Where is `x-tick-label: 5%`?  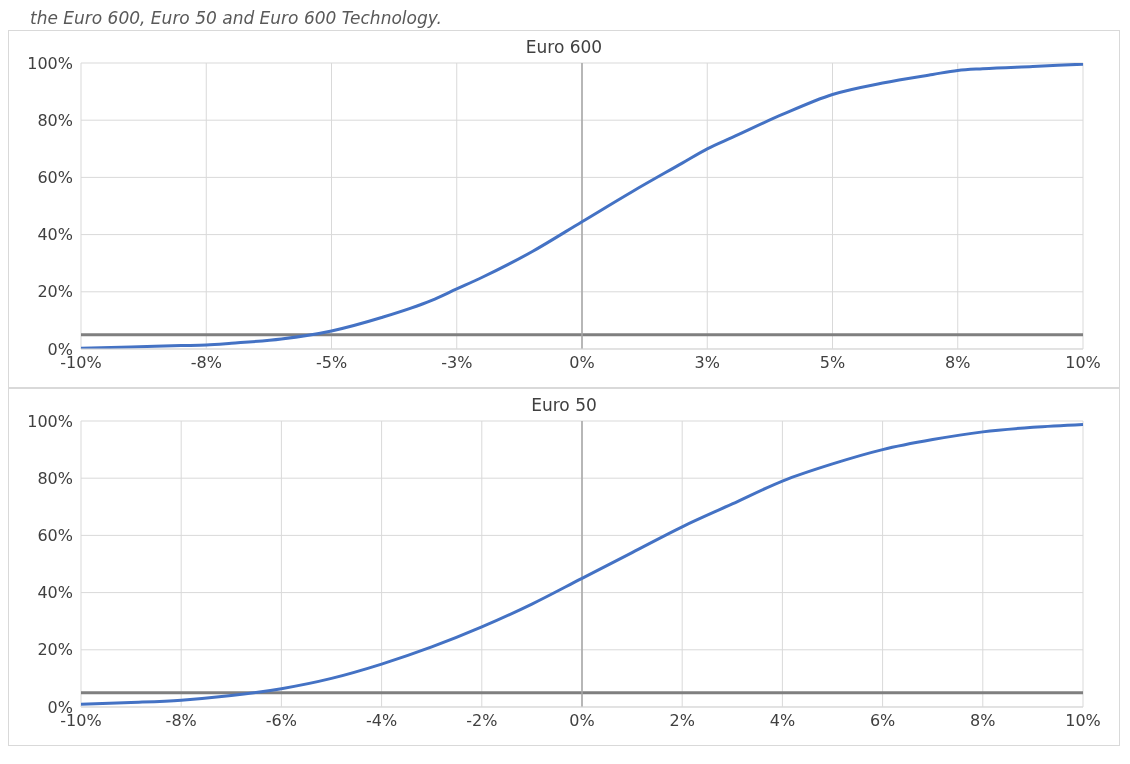
x-tick-label: 5% is located at coordinates (832, 363).